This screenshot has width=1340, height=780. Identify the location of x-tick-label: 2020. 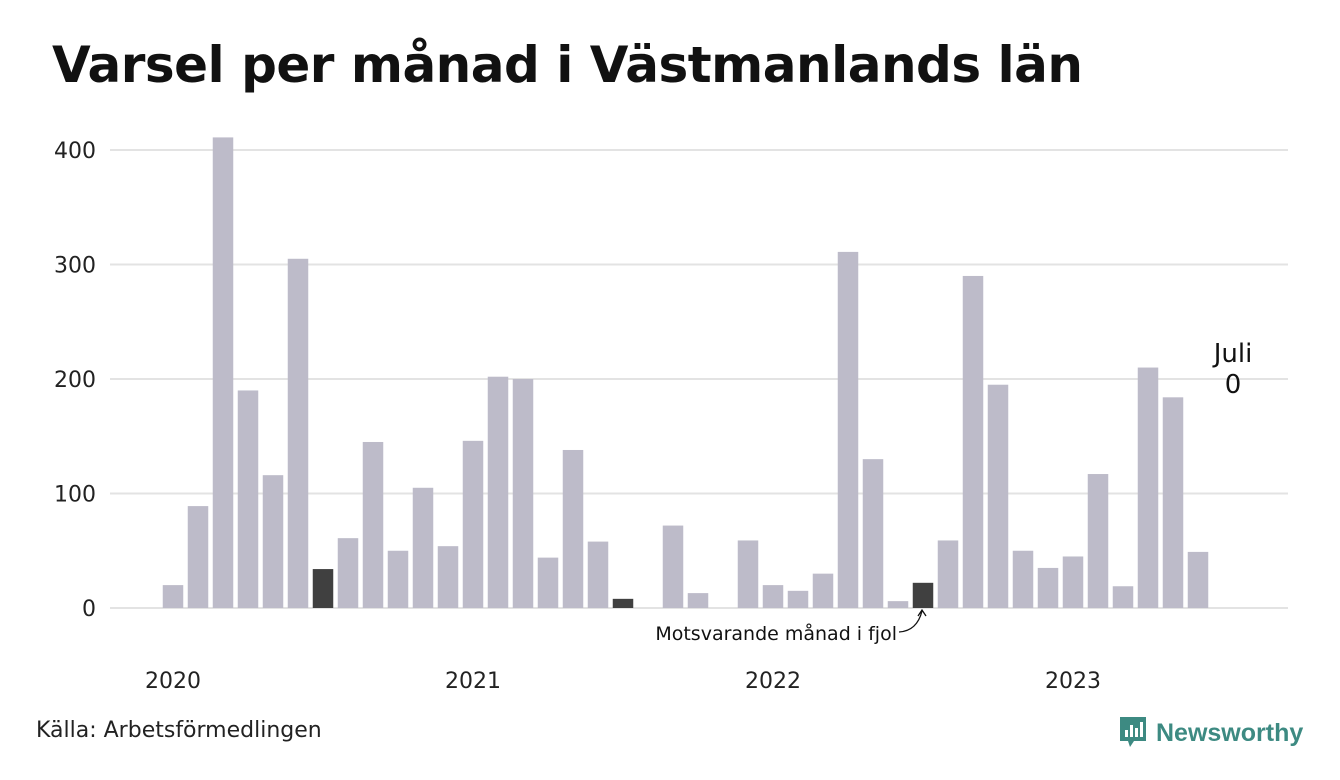
(173, 681).